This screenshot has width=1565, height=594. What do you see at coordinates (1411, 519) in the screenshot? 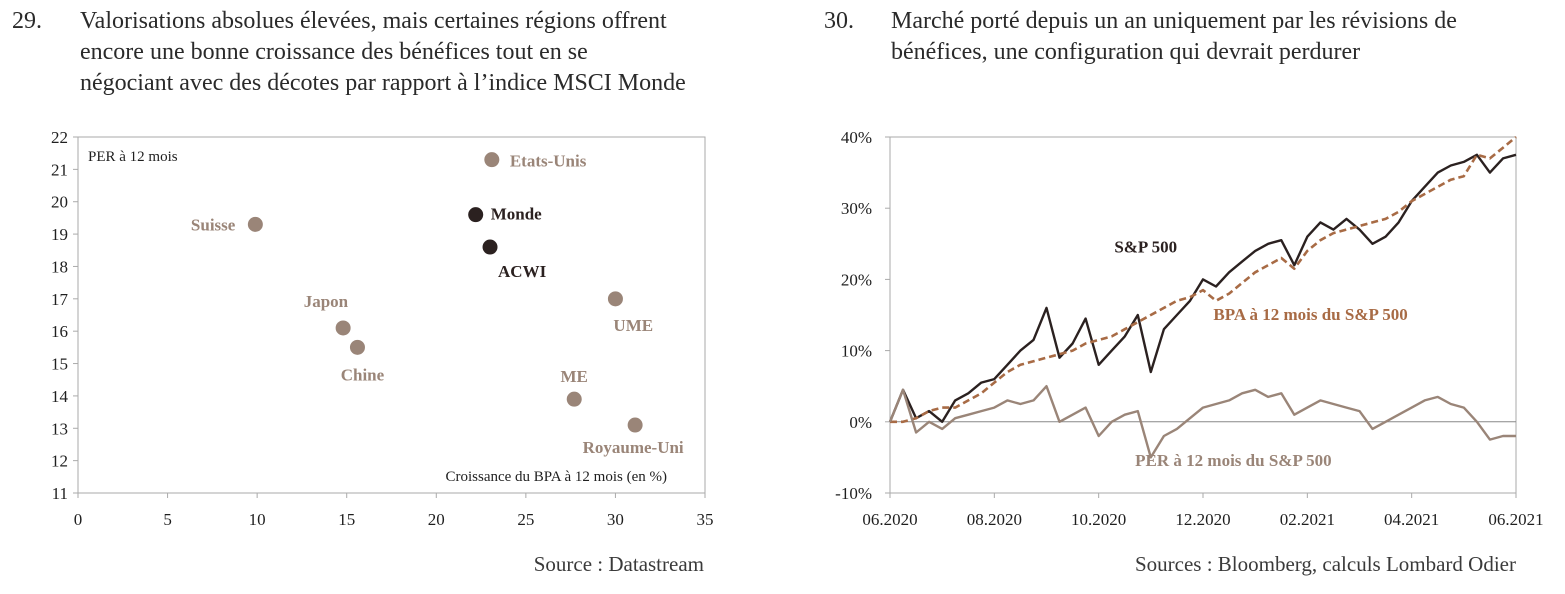
I see `x-tick-label: 04.2021` at bounding box center [1411, 519].